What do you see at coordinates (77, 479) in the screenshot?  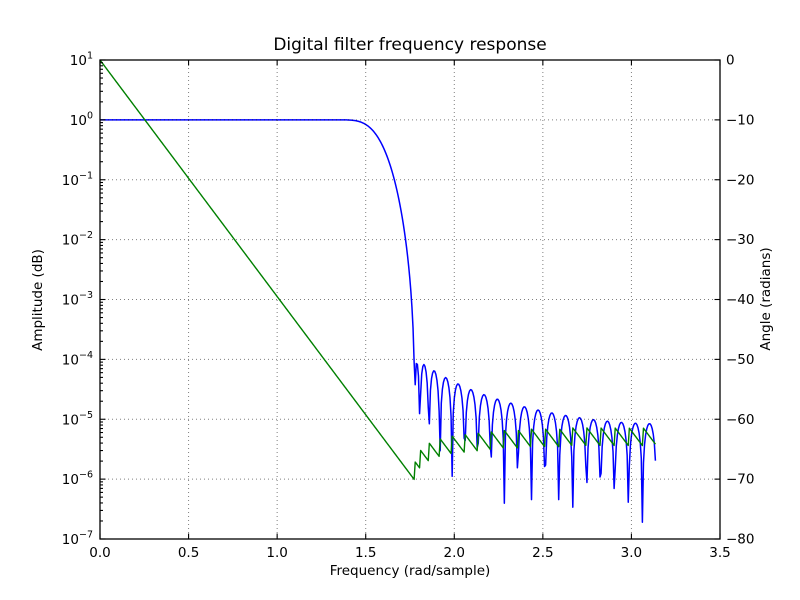 I see `y-left-tick-label: 10⁻⁶` at bounding box center [77, 479].